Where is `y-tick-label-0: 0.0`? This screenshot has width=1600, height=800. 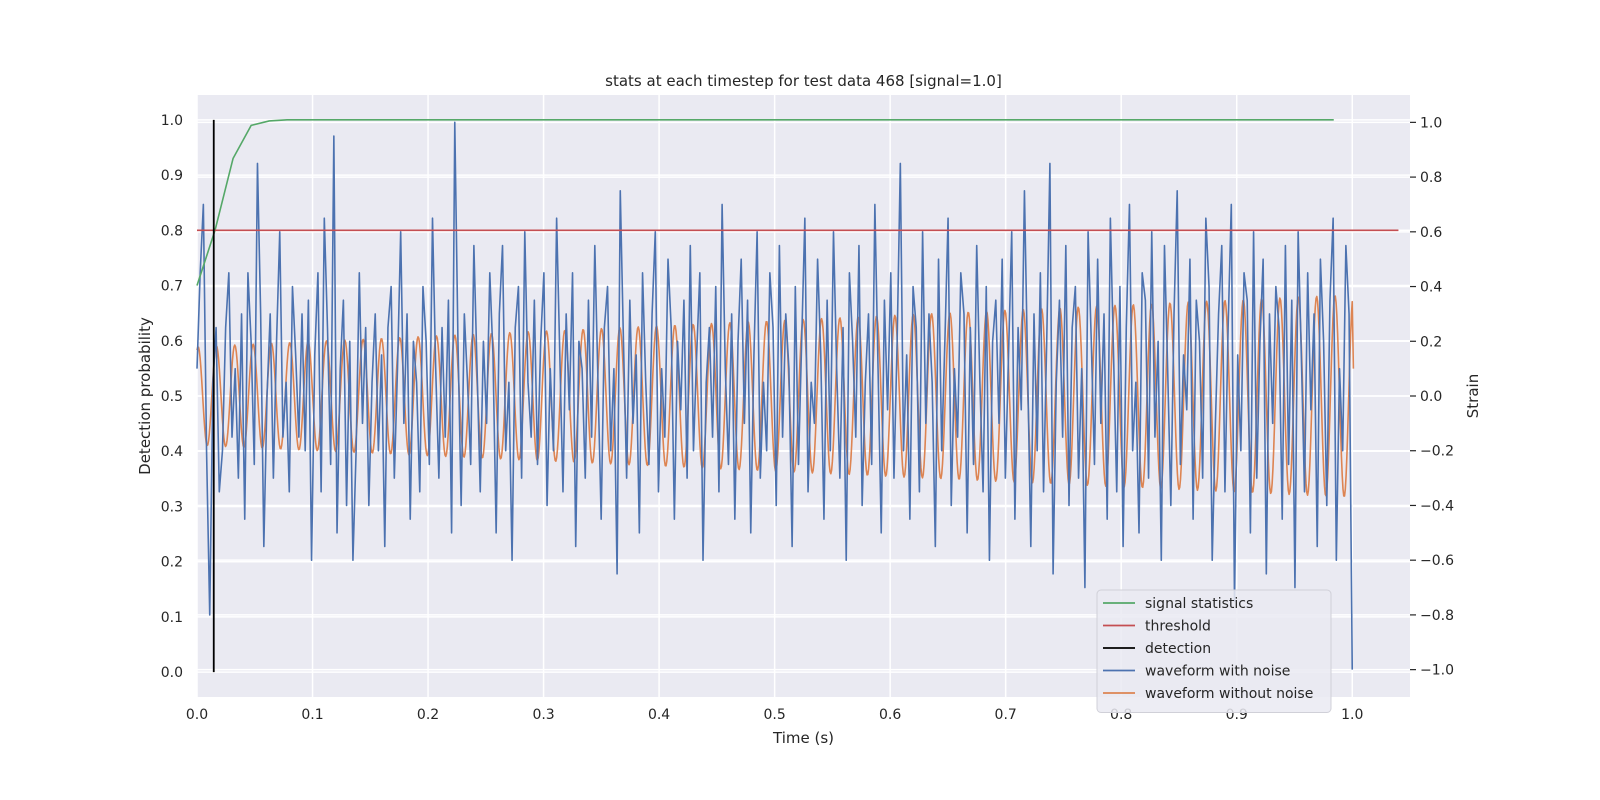 y-tick-label-0: 0.0 is located at coordinates (172, 673).